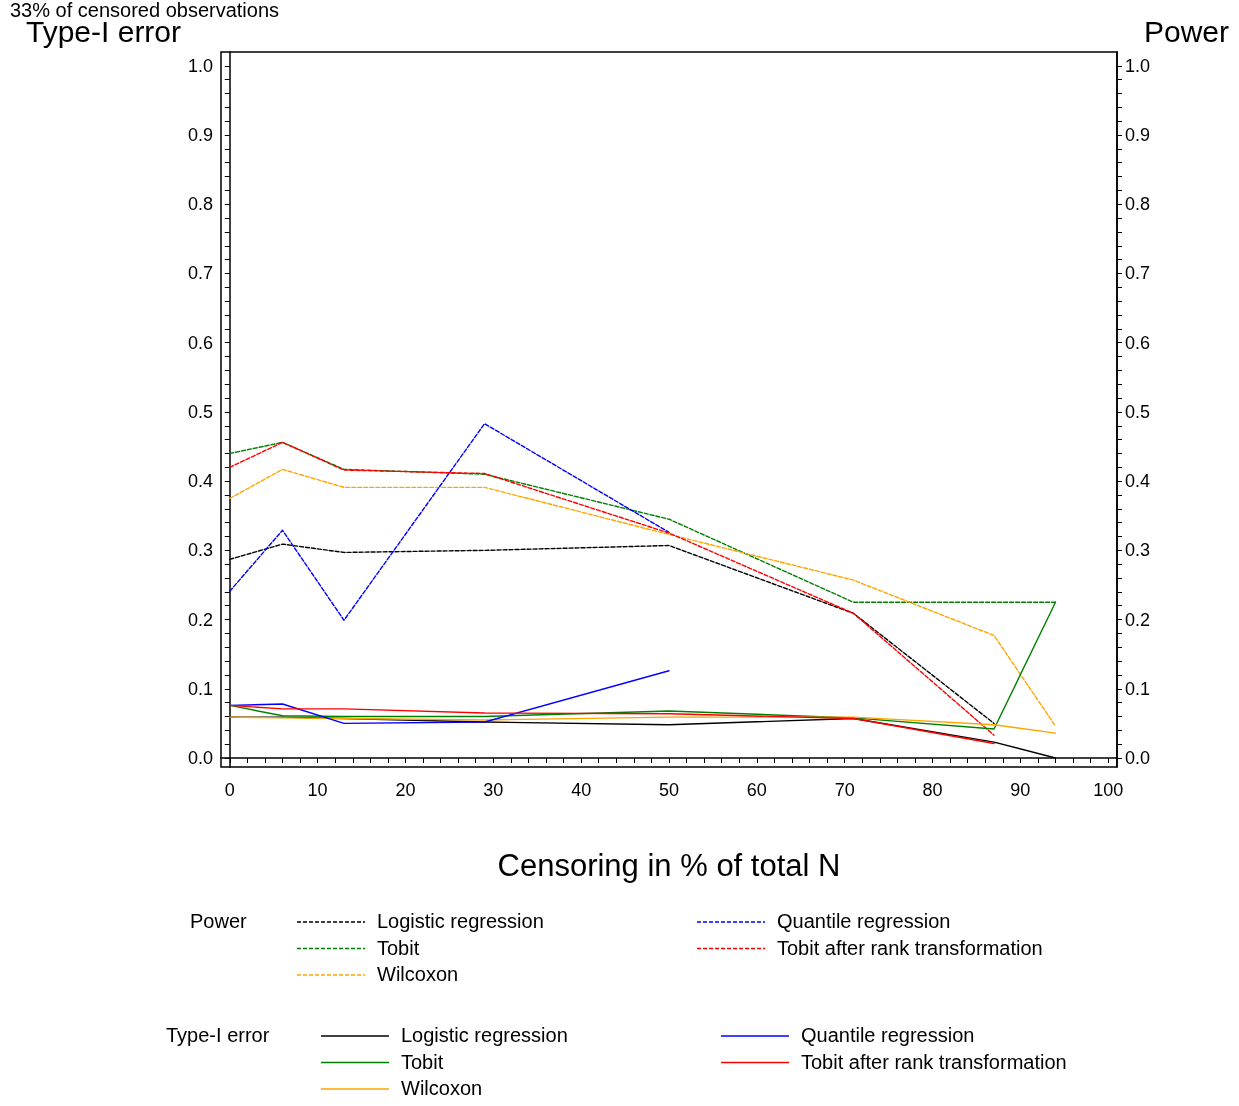 This screenshot has height=1106, width=1239. Describe the element at coordinates (200, 135) in the screenshot. I see `y-tick-label: 0.9` at that location.